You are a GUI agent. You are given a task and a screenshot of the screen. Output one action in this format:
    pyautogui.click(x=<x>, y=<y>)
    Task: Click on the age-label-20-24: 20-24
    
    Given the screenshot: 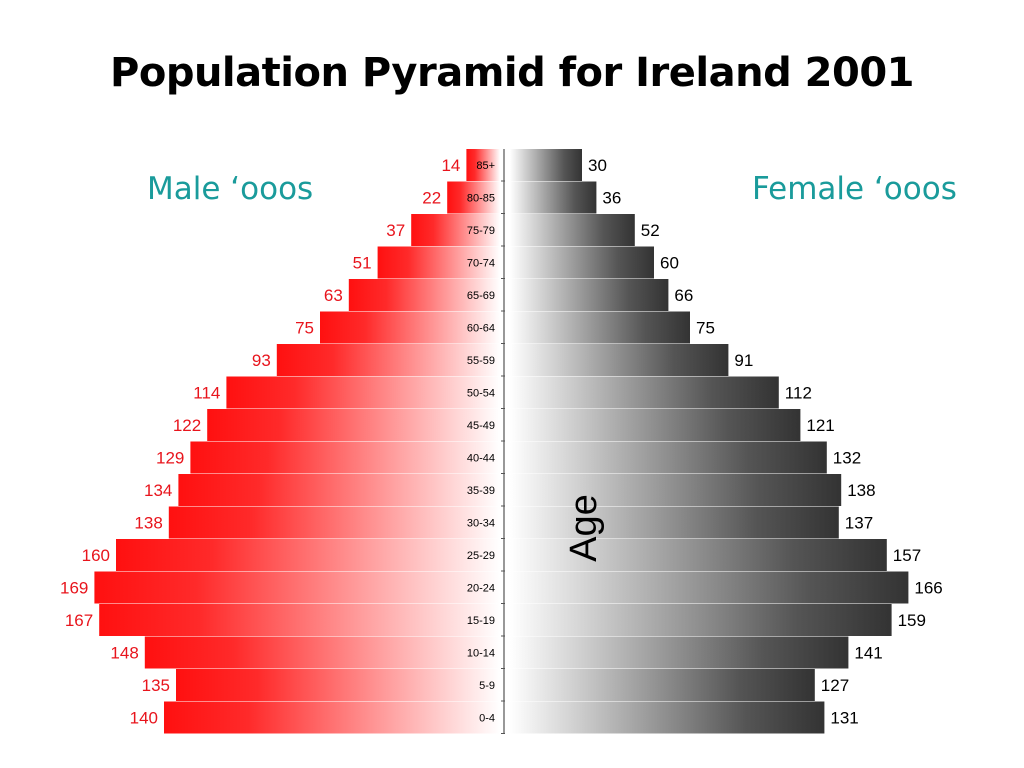 What is the action you would take?
    pyautogui.click(x=481, y=589)
    